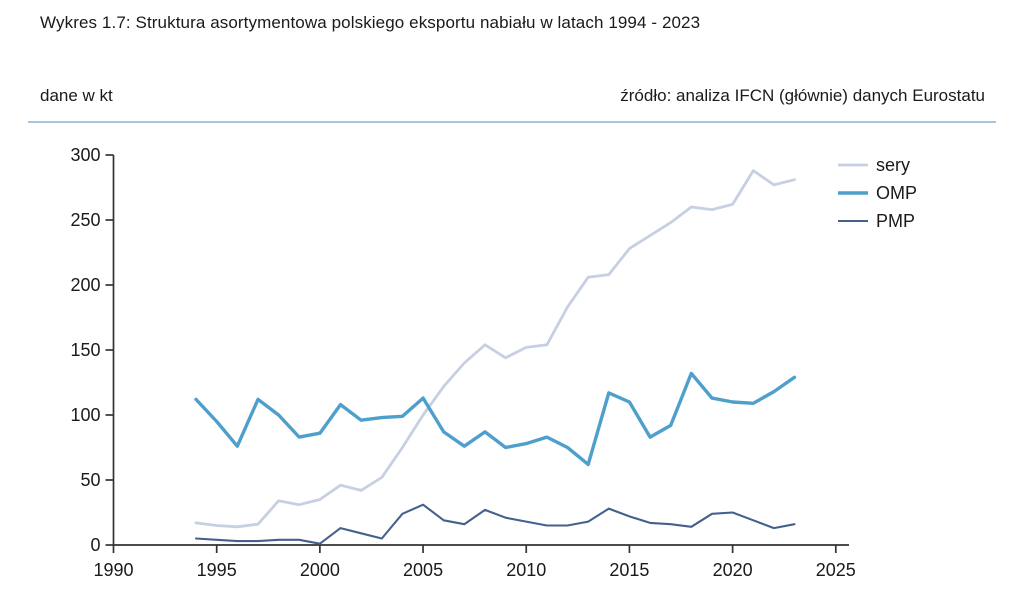 The height and width of the screenshot is (596, 1024). What do you see at coordinates (836, 570) in the screenshot?
I see `x-tick-label: 2025` at bounding box center [836, 570].